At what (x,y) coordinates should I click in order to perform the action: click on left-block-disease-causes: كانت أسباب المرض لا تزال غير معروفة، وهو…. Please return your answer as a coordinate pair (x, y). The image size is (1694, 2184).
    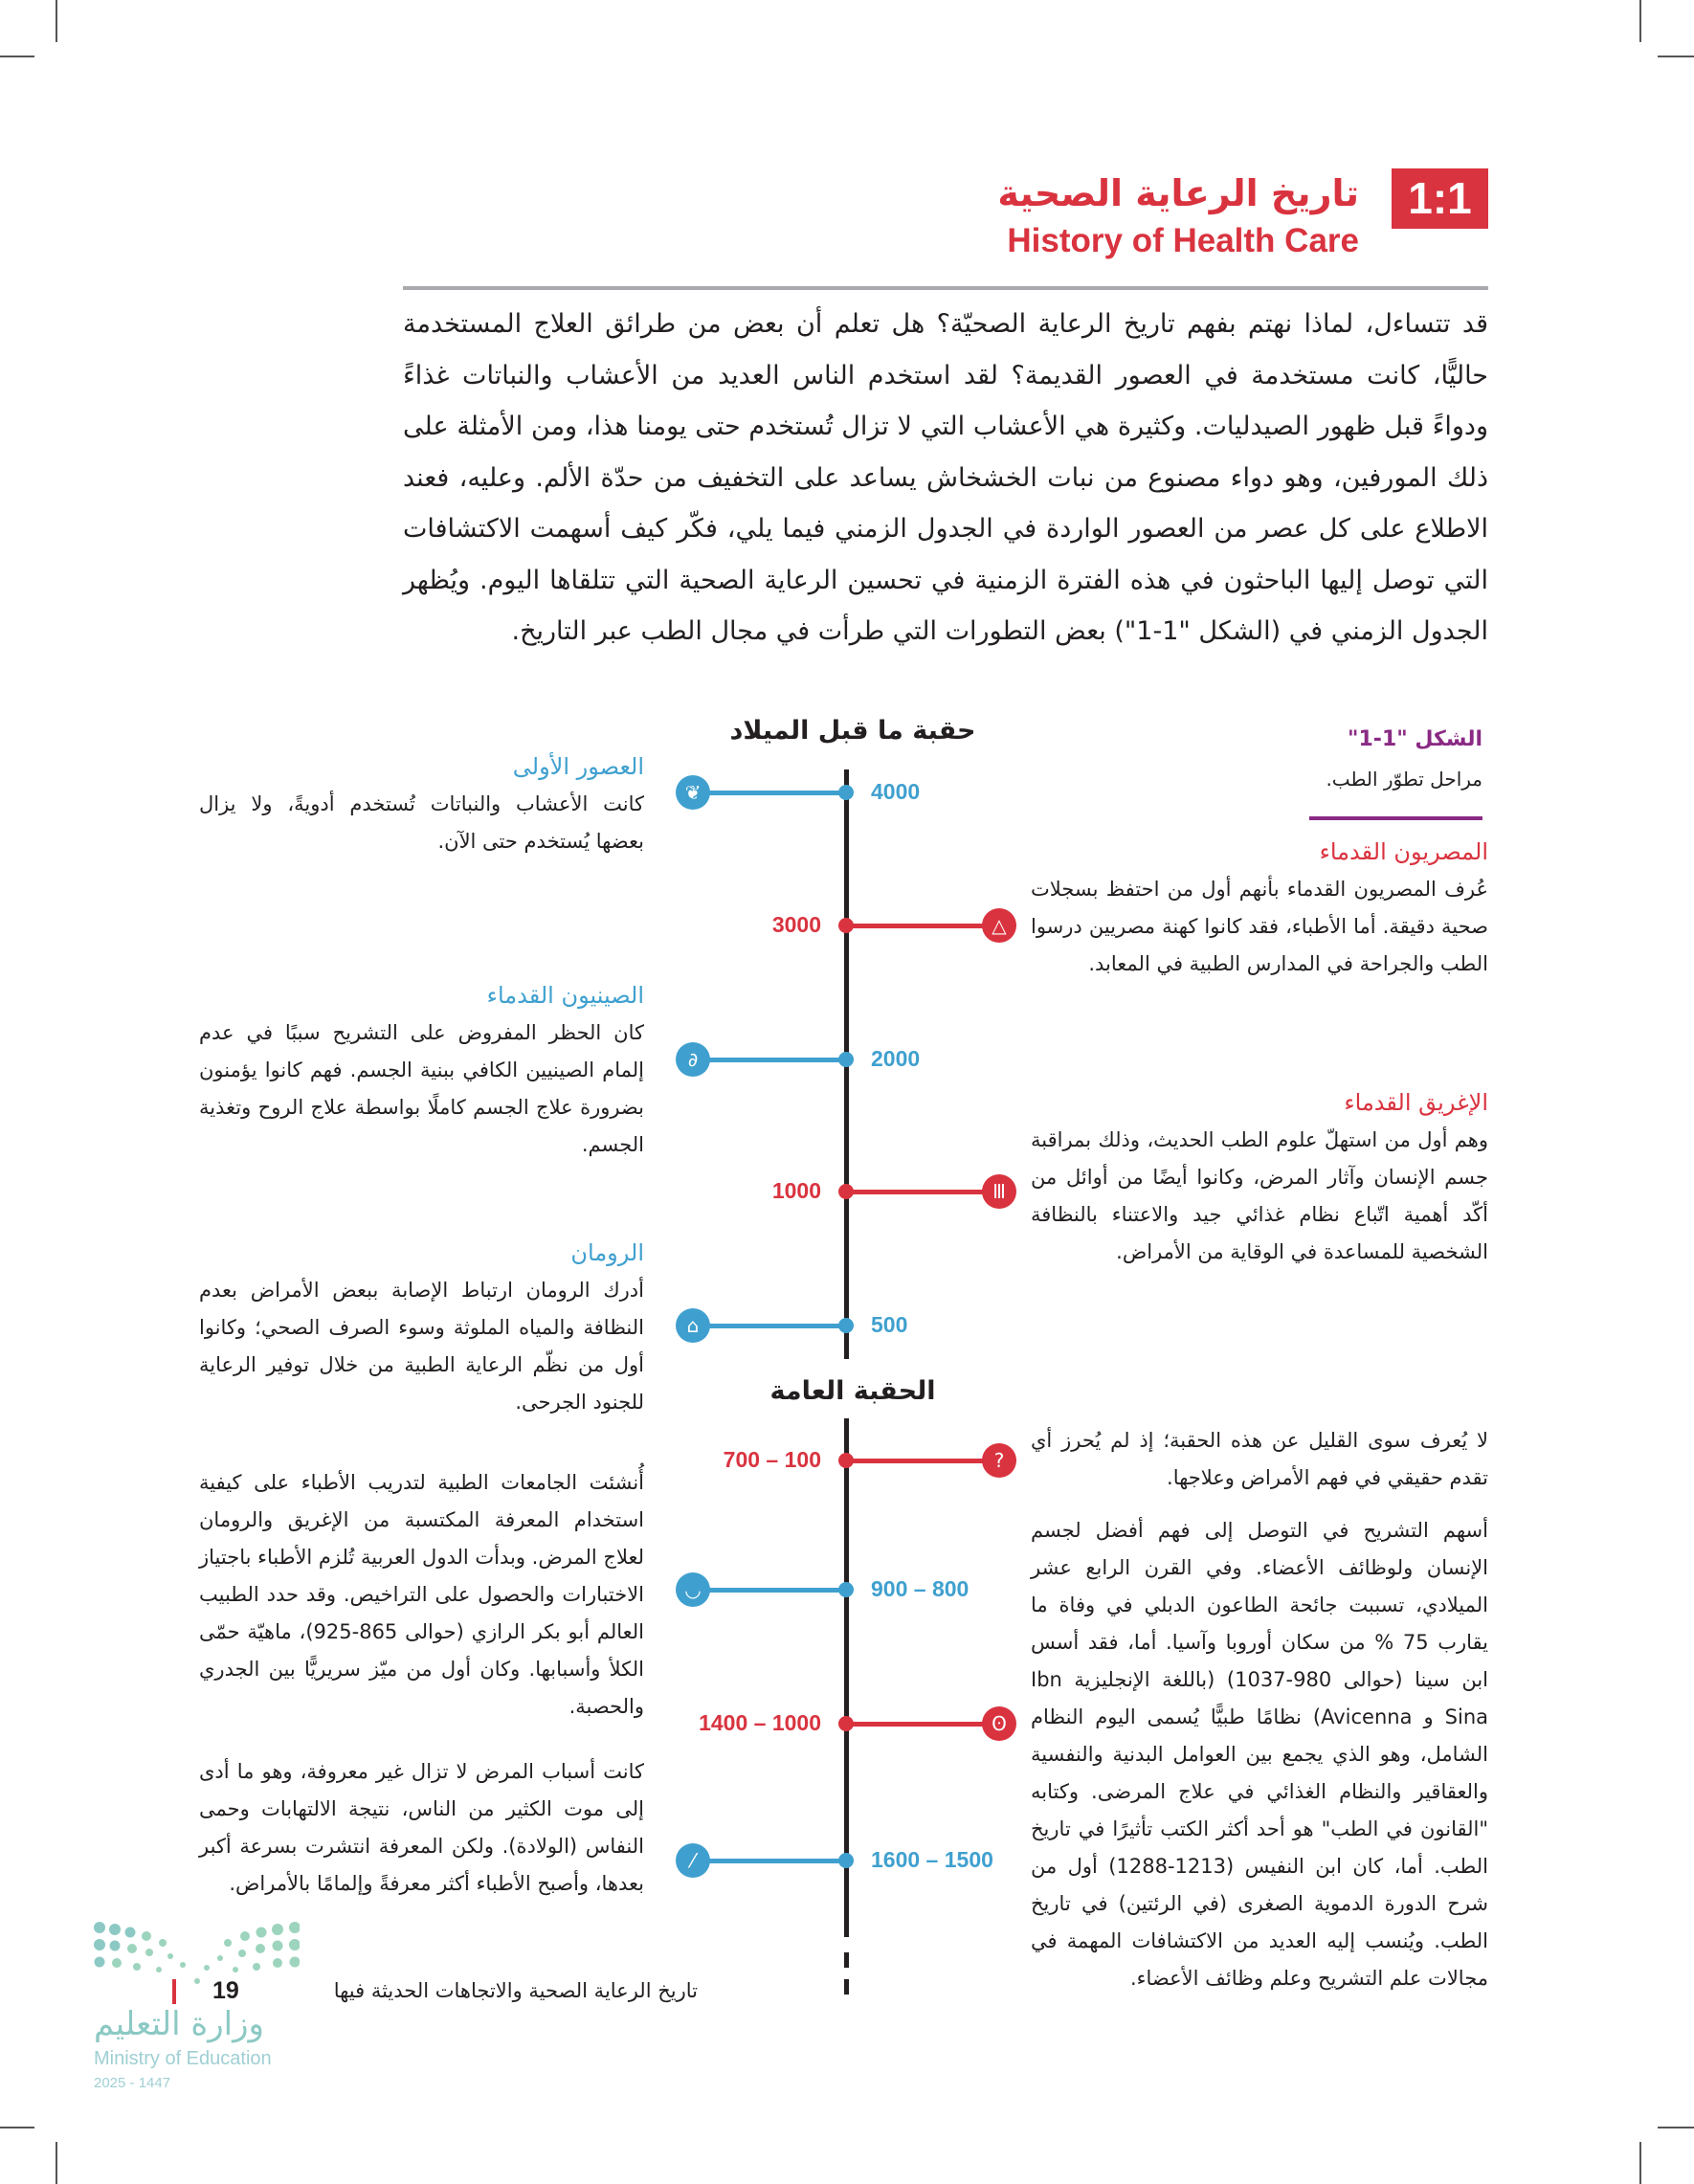
    Looking at the image, I should click on (421, 1828).